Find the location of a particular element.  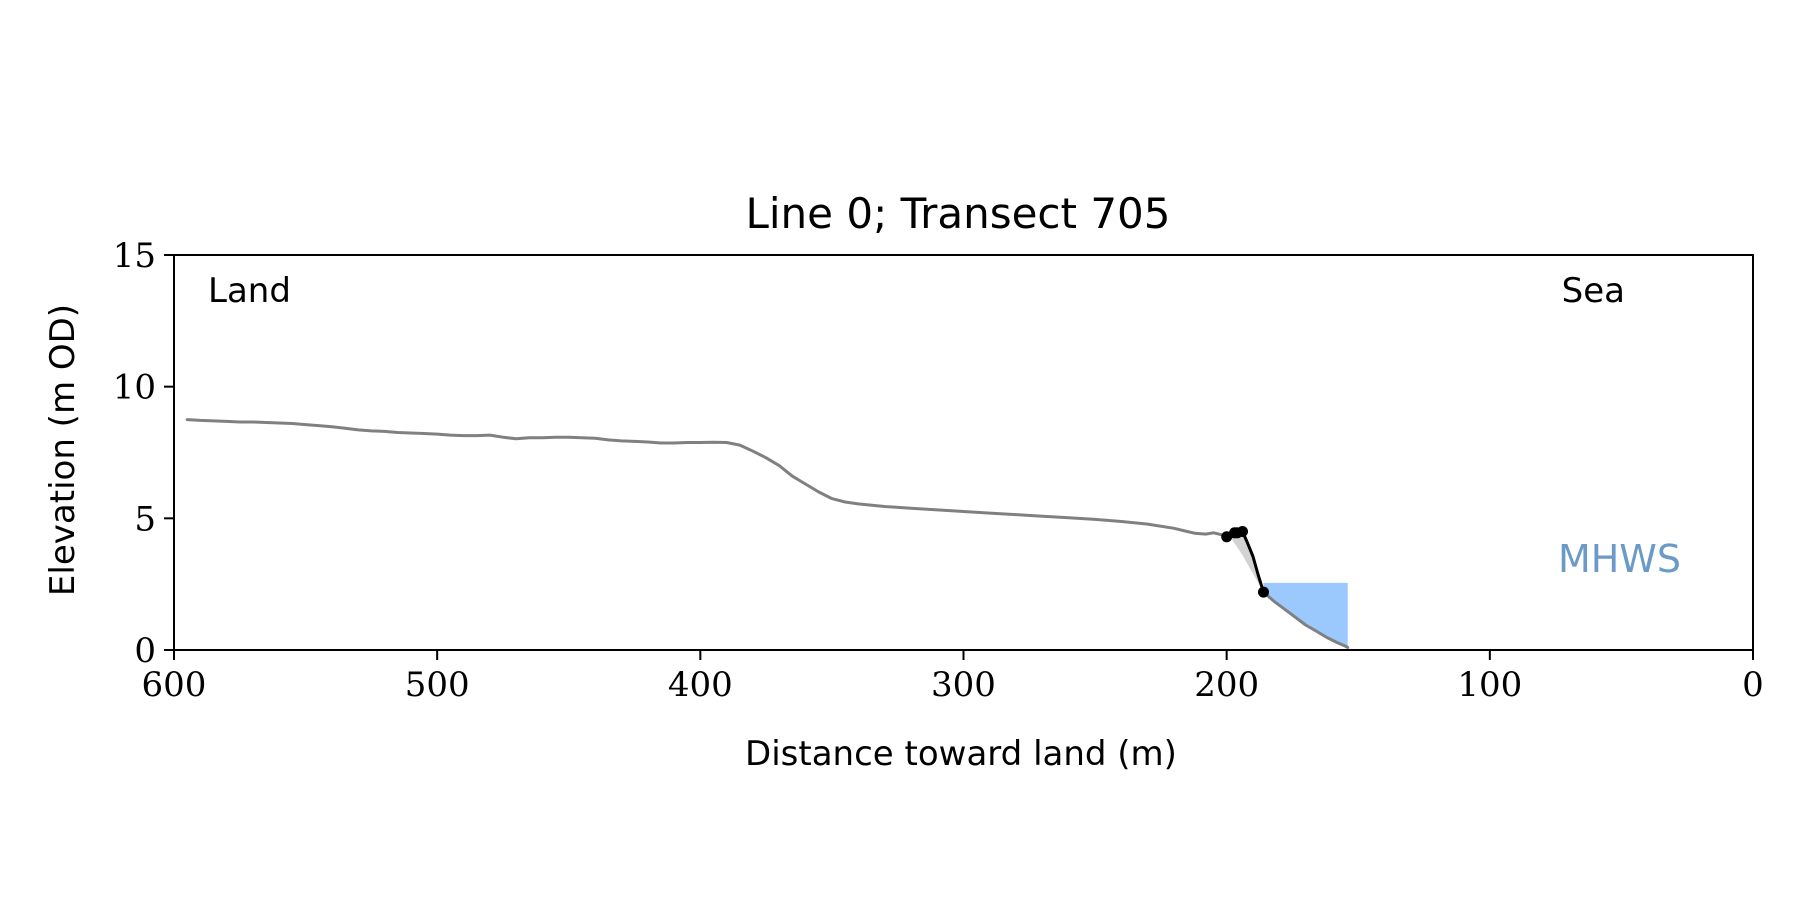

x-tick-label: 500 is located at coordinates (437, 685).